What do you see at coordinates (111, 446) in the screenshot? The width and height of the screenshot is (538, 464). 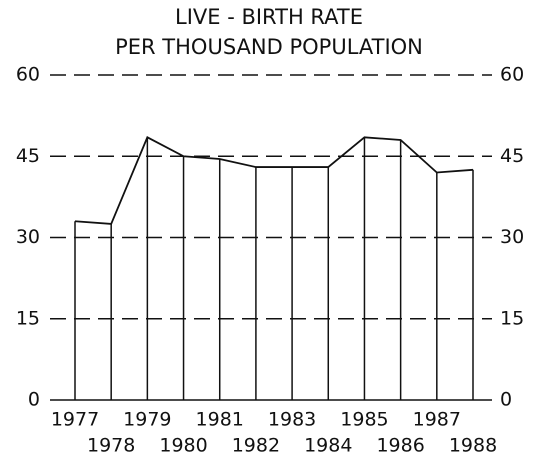 I see `x-tick-label: 1978` at bounding box center [111, 446].